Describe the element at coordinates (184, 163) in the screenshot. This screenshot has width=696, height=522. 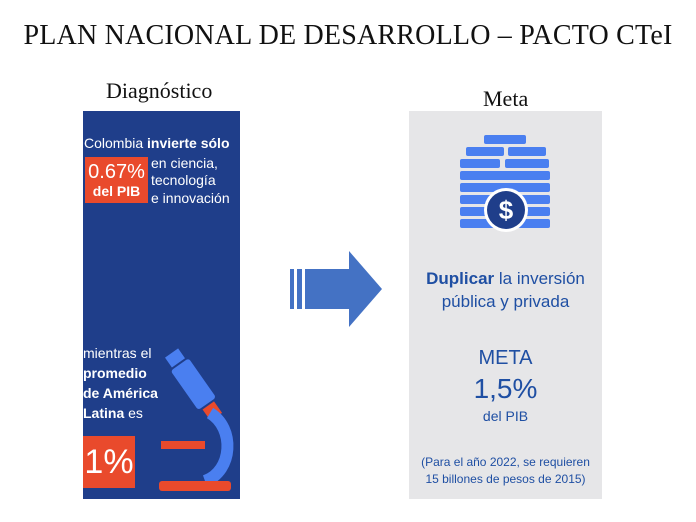
I see `science-text: en ciencia,` at that location.